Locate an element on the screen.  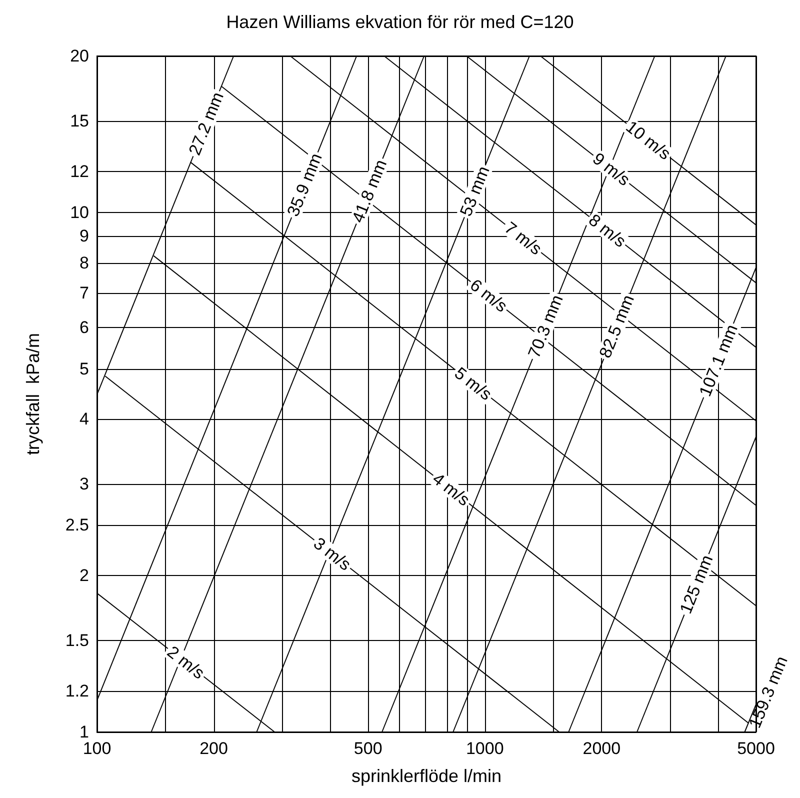
x-tick-label: 1000 is located at coordinates (485, 748).